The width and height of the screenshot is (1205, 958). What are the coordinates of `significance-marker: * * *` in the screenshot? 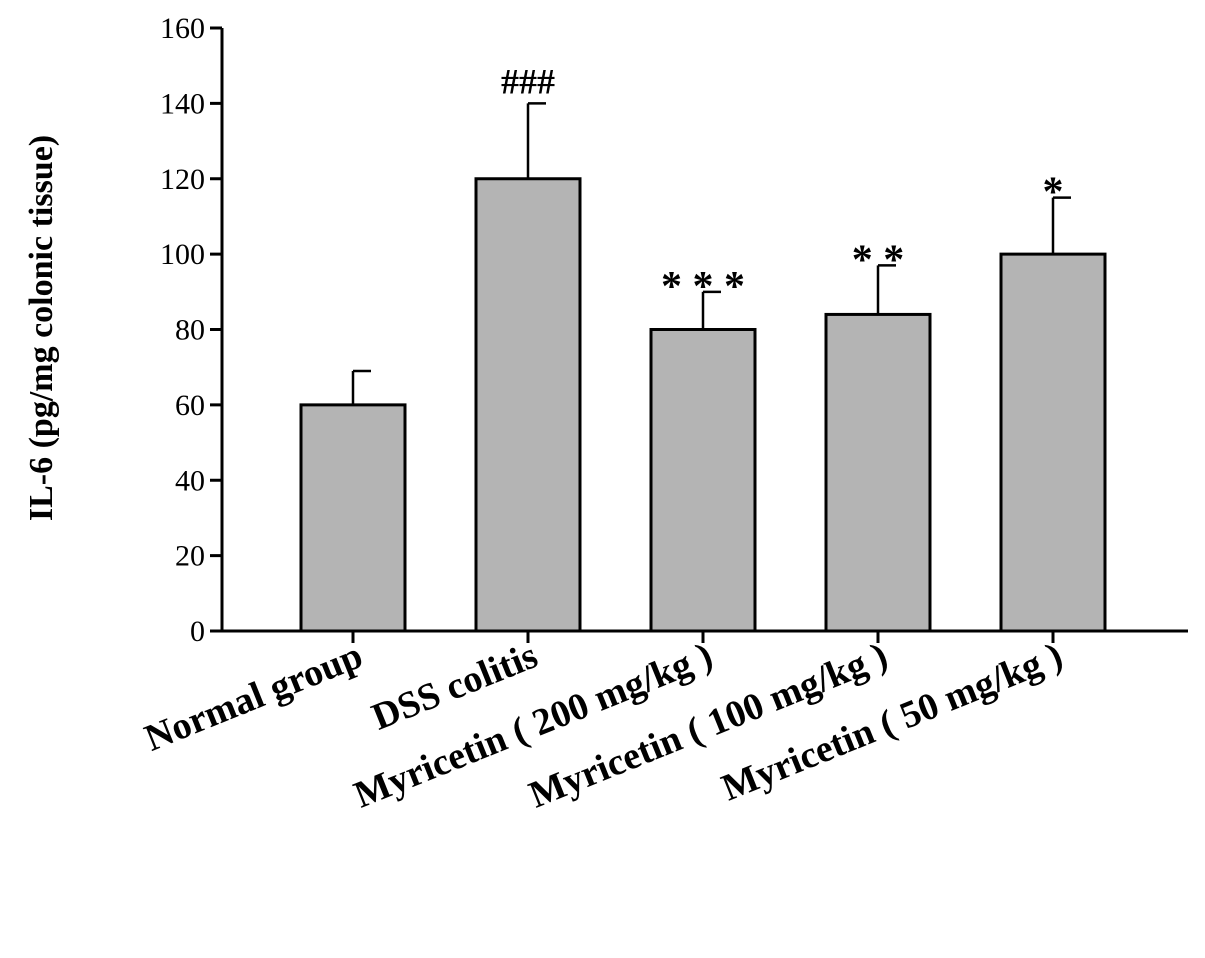 It's located at (703, 287).